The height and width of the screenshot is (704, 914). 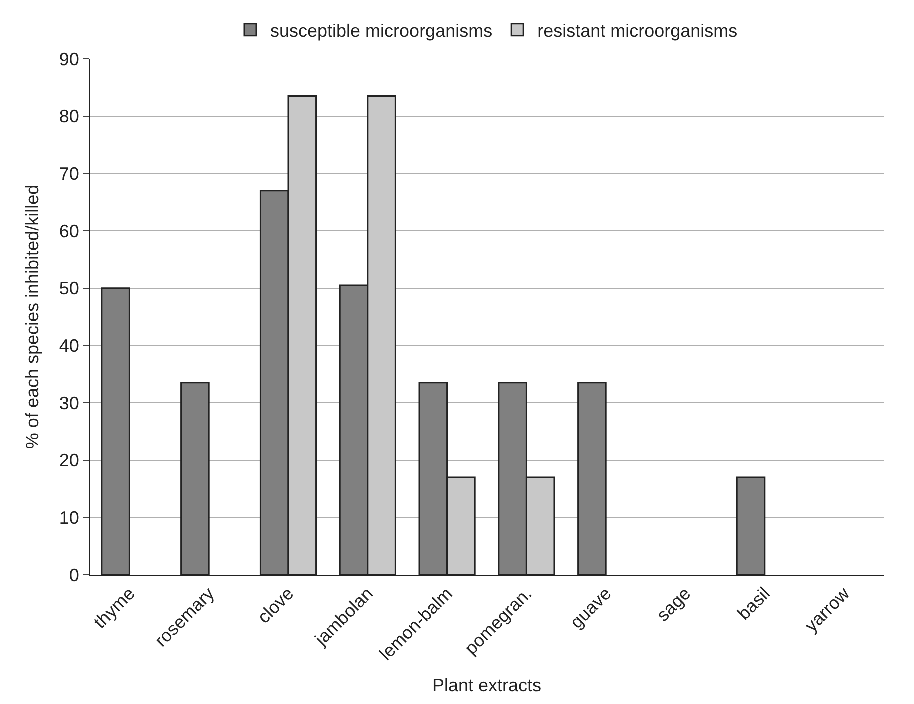 I want to click on y-tick-label: 30, so click(x=69, y=403).